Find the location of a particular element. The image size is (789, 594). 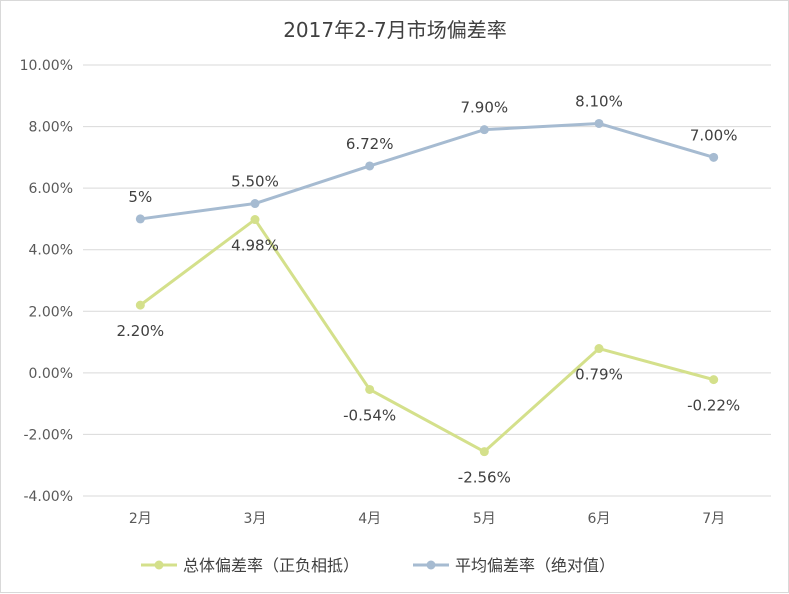

x-axis-ticks: 2月 3月 4月 5月 6月 7月 is located at coordinates (427, 519).